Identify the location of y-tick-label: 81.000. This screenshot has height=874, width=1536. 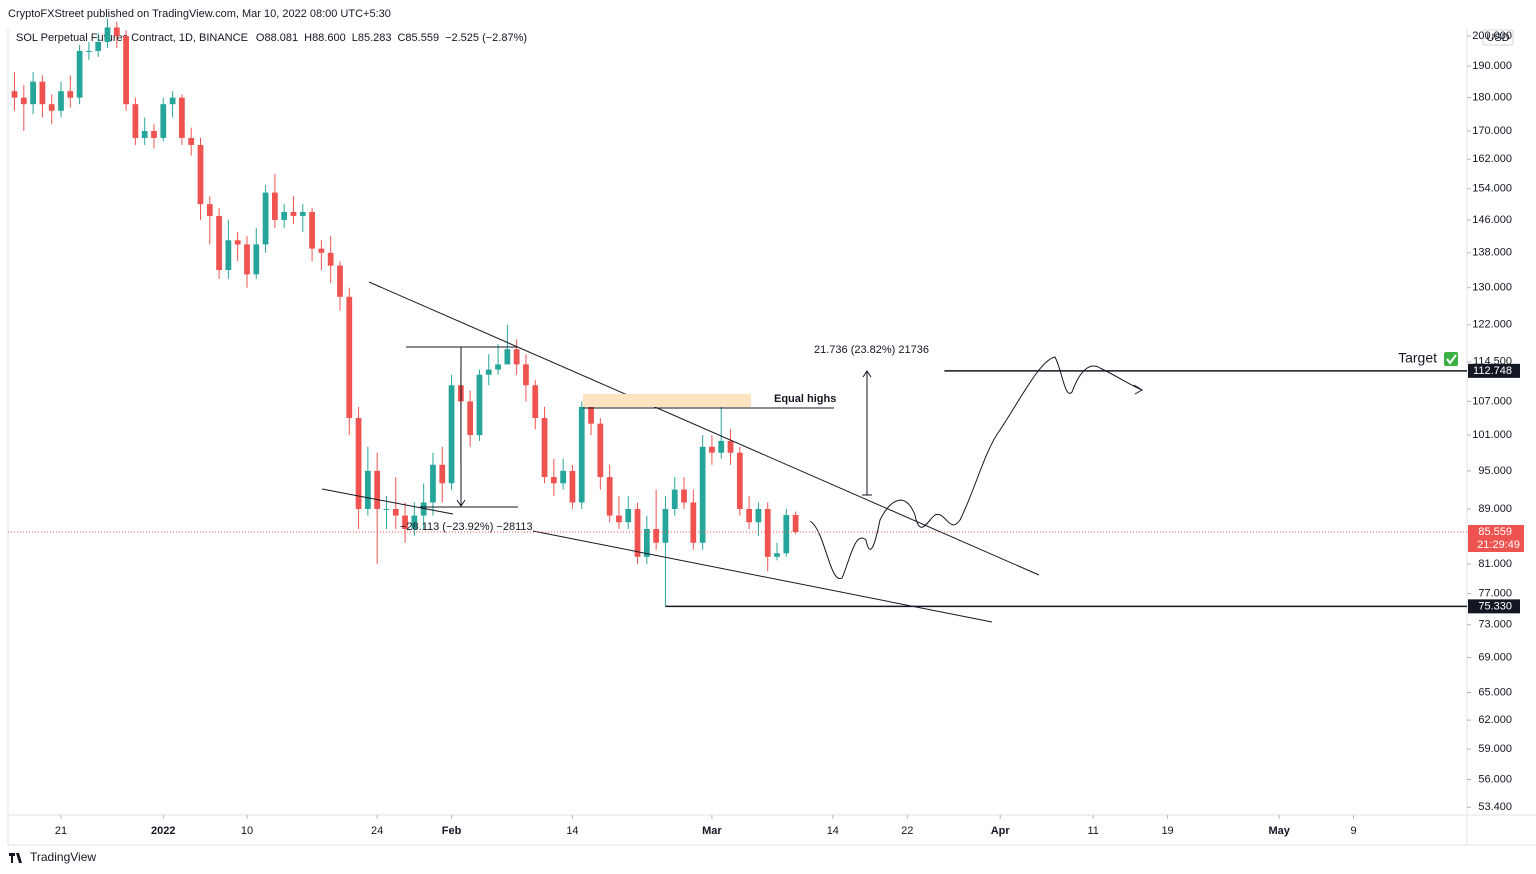
(1495, 564).